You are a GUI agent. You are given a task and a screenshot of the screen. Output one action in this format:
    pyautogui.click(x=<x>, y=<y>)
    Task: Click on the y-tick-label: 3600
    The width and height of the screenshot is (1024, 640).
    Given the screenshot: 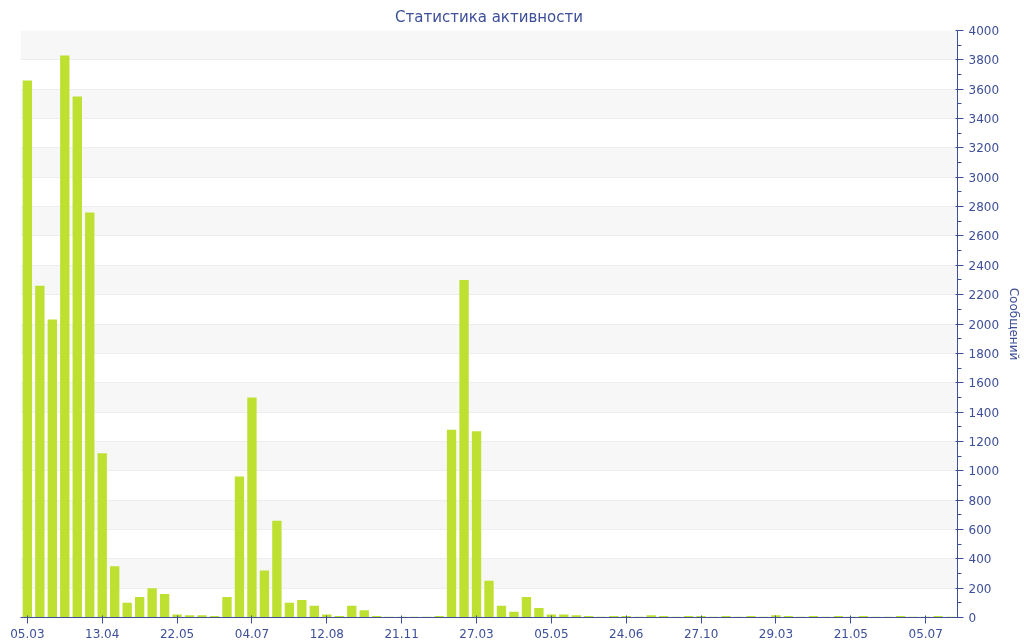 What is the action you would take?
    pyautogui.click(x=984, y=89)
    